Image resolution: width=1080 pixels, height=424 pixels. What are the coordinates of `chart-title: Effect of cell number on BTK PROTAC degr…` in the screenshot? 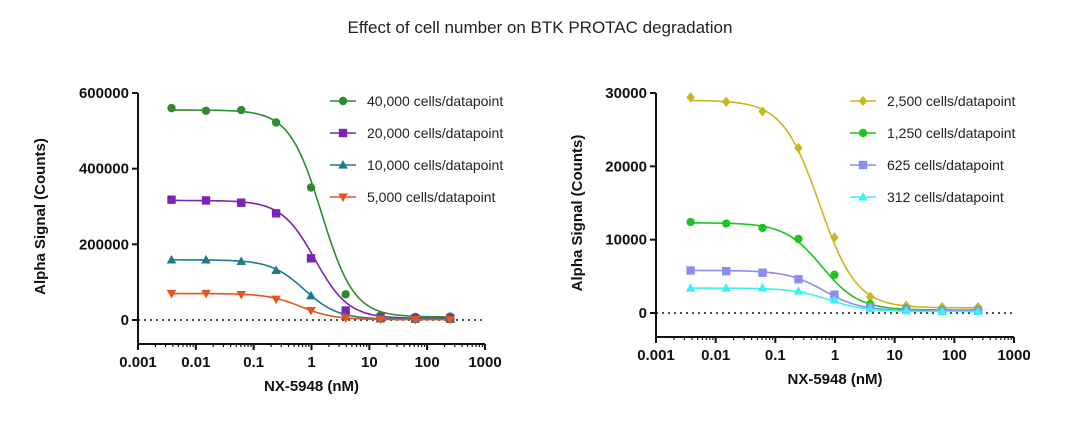 It's located at (540, 27).